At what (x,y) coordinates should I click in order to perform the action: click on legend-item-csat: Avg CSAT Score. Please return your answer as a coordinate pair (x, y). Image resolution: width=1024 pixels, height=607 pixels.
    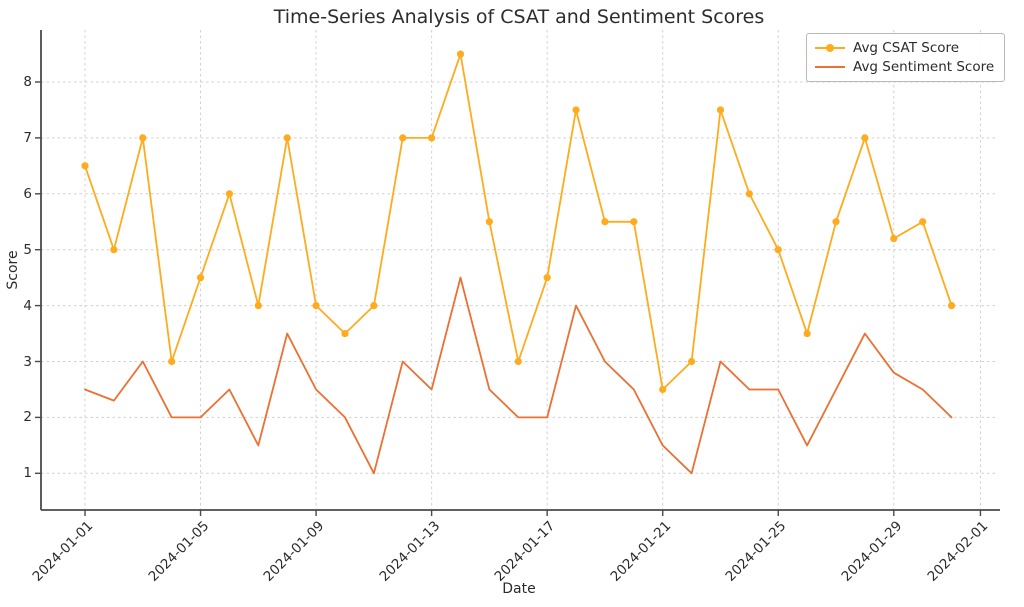
    Looking at the image, I should click on (904, 48).